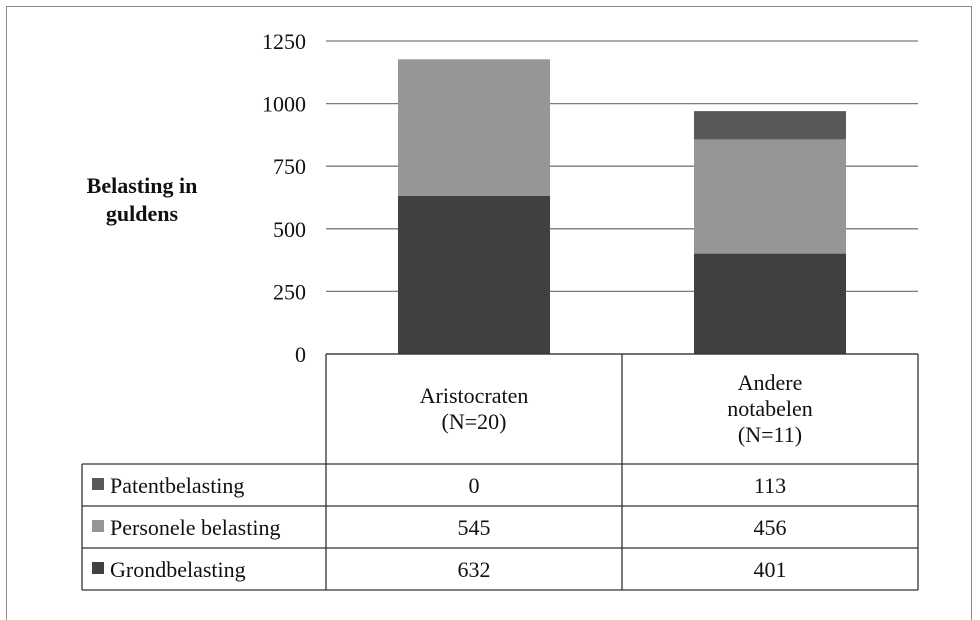 Image resolution: width=980 pixels, height=620 pixels. What do you see at coordinates (474, 395) in the screenshot?
I see `category-label: Aristocraten` at bounding box center [474, 395].